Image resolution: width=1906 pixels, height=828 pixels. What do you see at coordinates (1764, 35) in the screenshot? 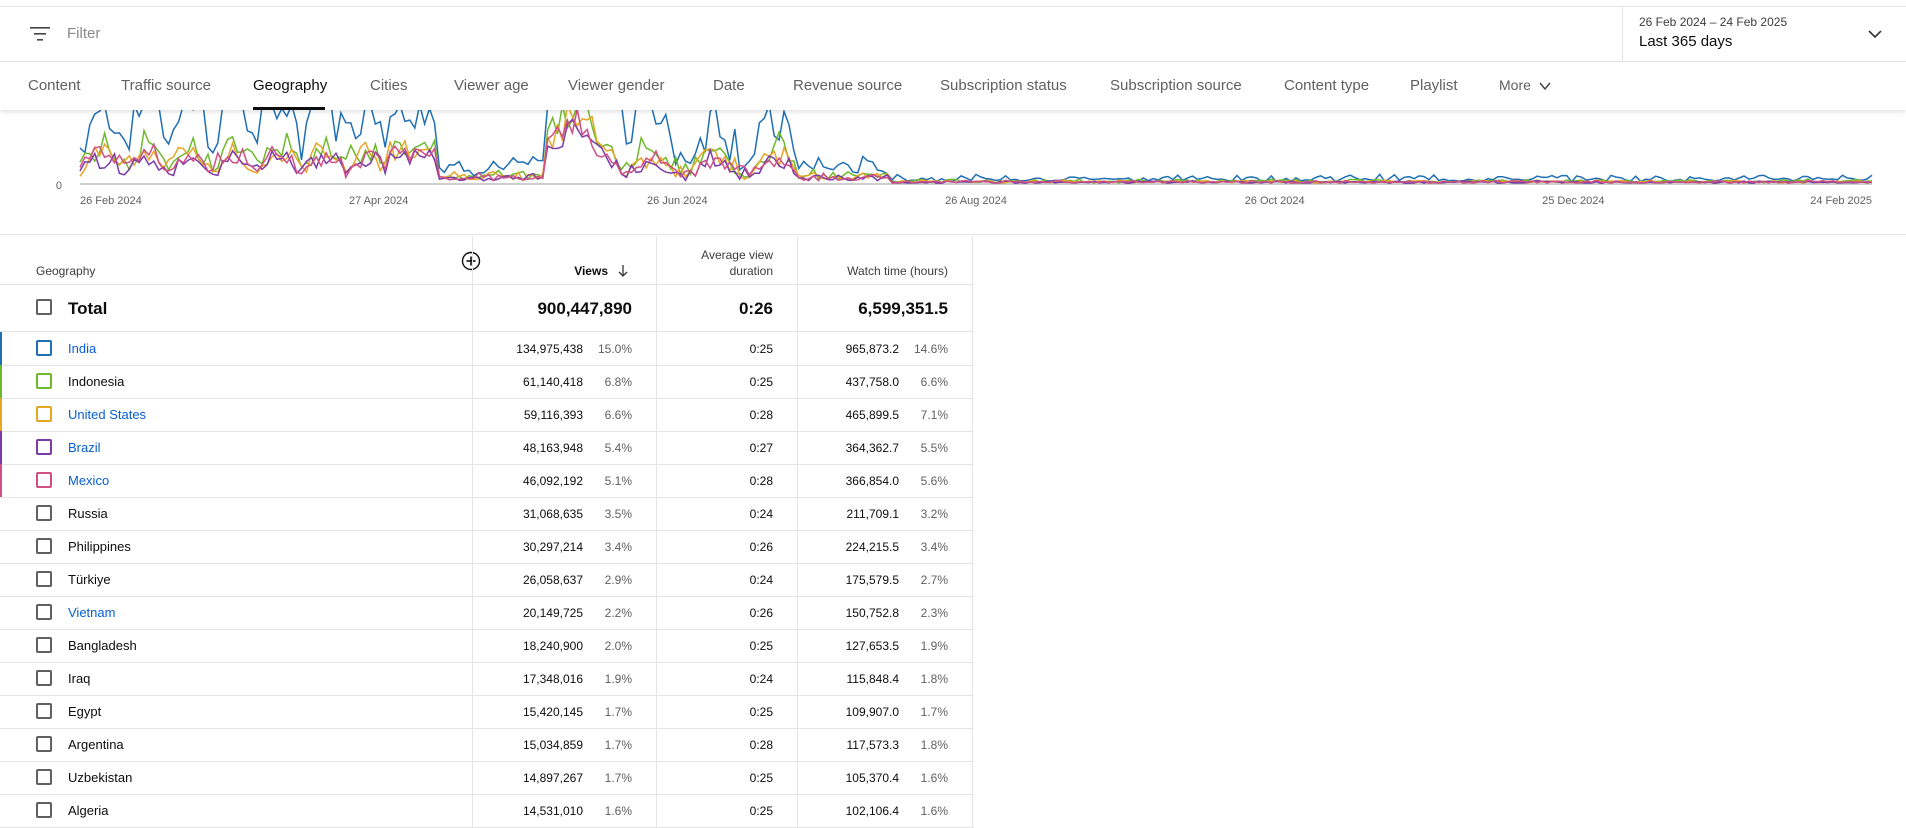
I see `date-range-selector: 26 Feb 2024 – 24 Feb 2025 Last 365 days` at bounding box center [1764, 35].